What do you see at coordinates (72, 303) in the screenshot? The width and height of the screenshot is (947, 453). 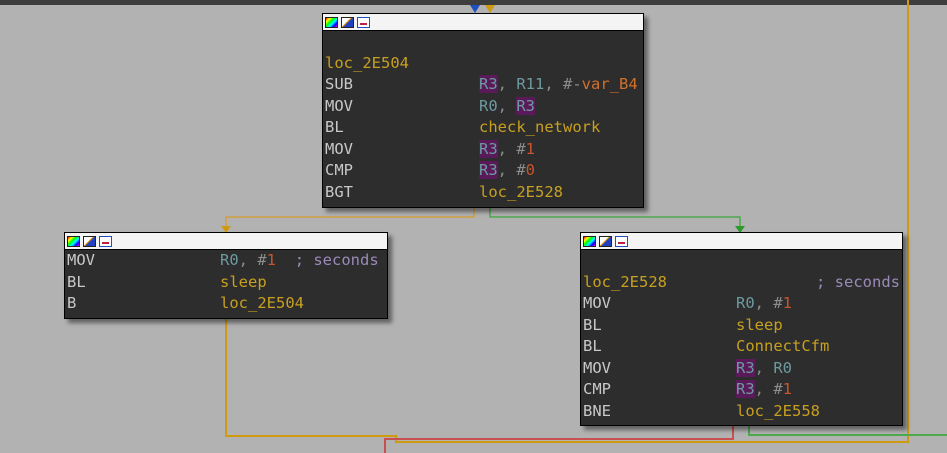 I see `mnemonic: B` at bounding box center [72, 303].